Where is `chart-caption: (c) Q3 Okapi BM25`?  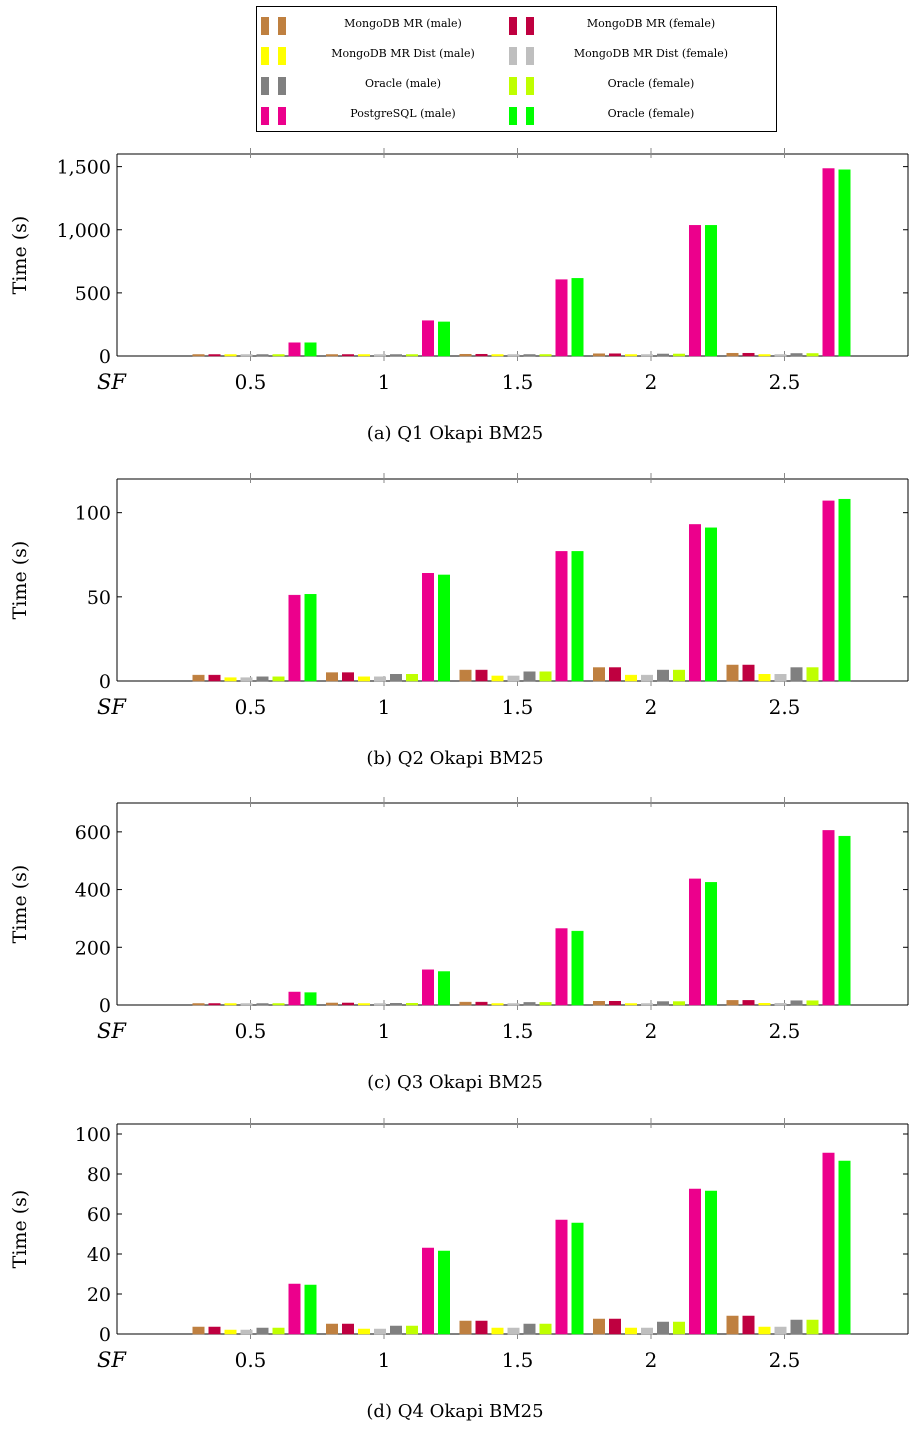
chart-caption: (c) Q3 Okapi BM25 is located at coordinates (455, 1082).